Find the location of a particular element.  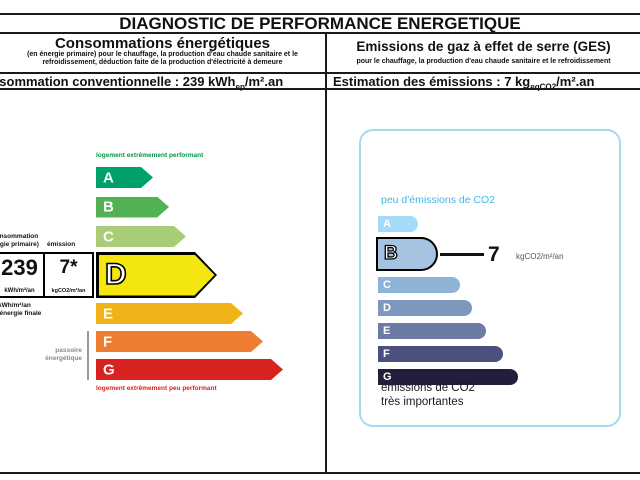

emissions-estimation-unit: /m².an is located at coordinates (575, 81).